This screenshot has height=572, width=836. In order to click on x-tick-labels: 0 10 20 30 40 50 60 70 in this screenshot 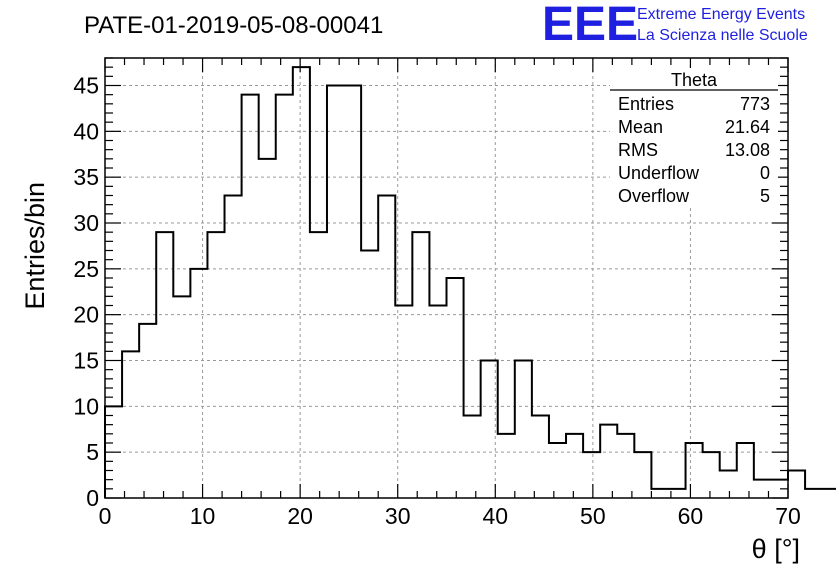, I will do `click(450, 516)`.